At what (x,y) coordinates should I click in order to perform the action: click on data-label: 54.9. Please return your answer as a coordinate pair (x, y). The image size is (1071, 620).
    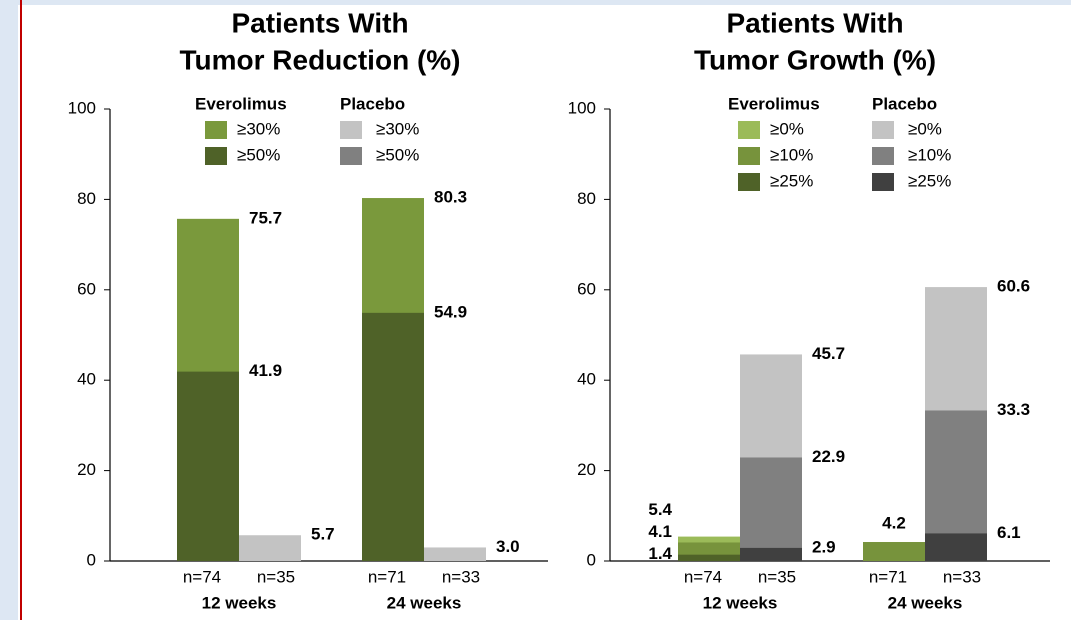
    Looking at the image, I should click on (450, 311).